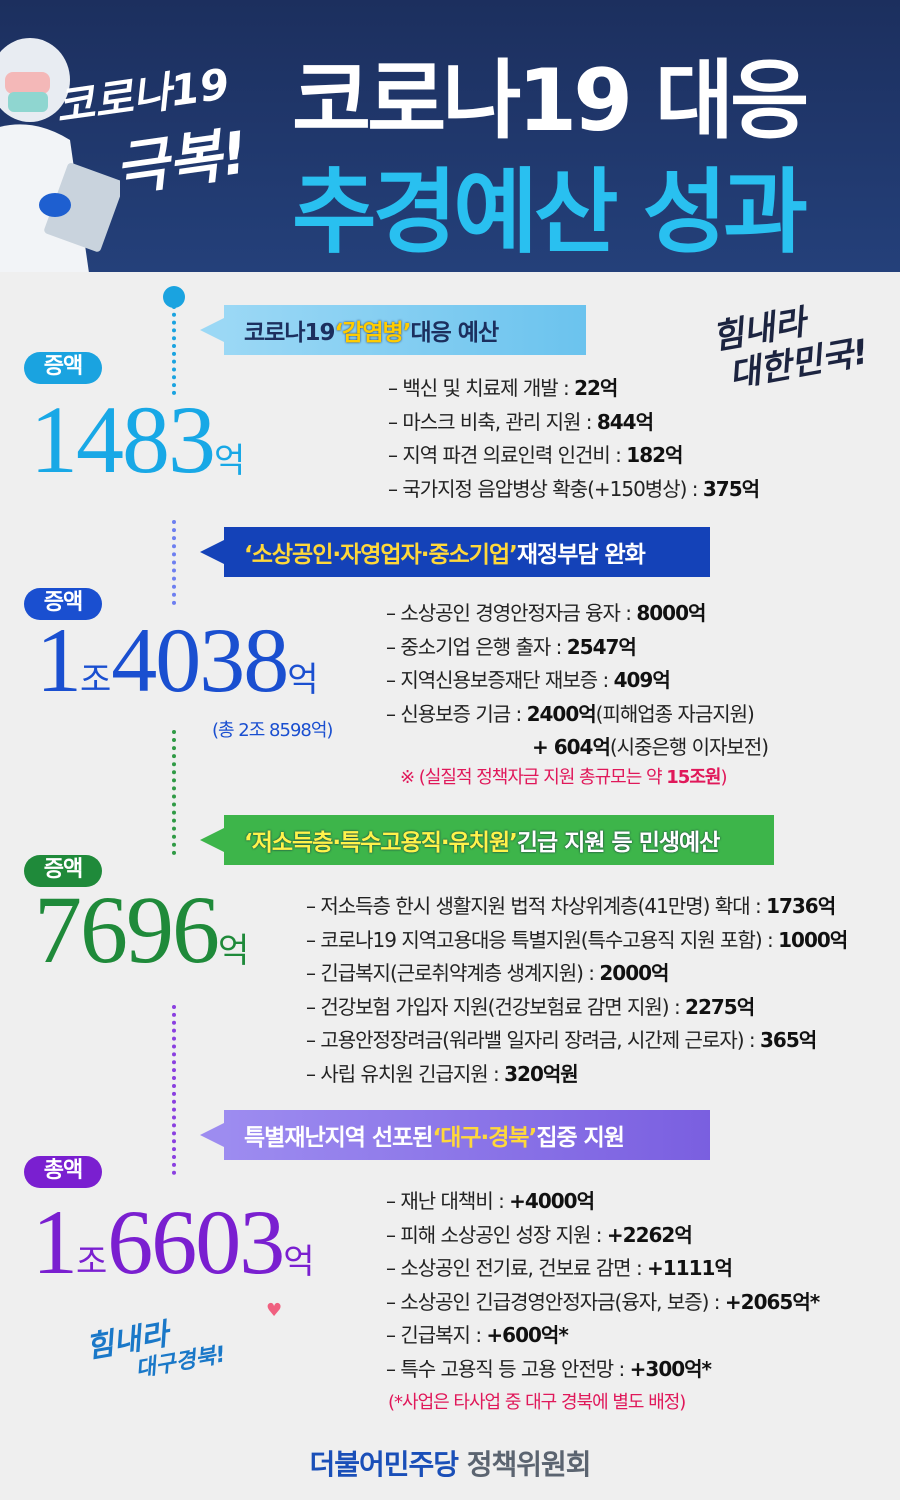 The image size is (900, 1500). Describe the element at coordinates (525, 1464) in the screenshot. I see `committee-name: 정책위원회` at that location.